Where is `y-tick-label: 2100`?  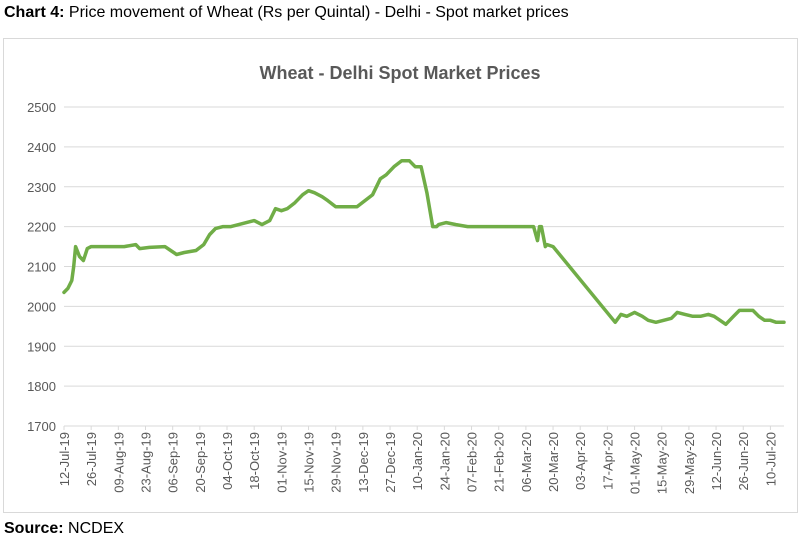 y-tick-label: 2100 is located at coordinates (41, 267).